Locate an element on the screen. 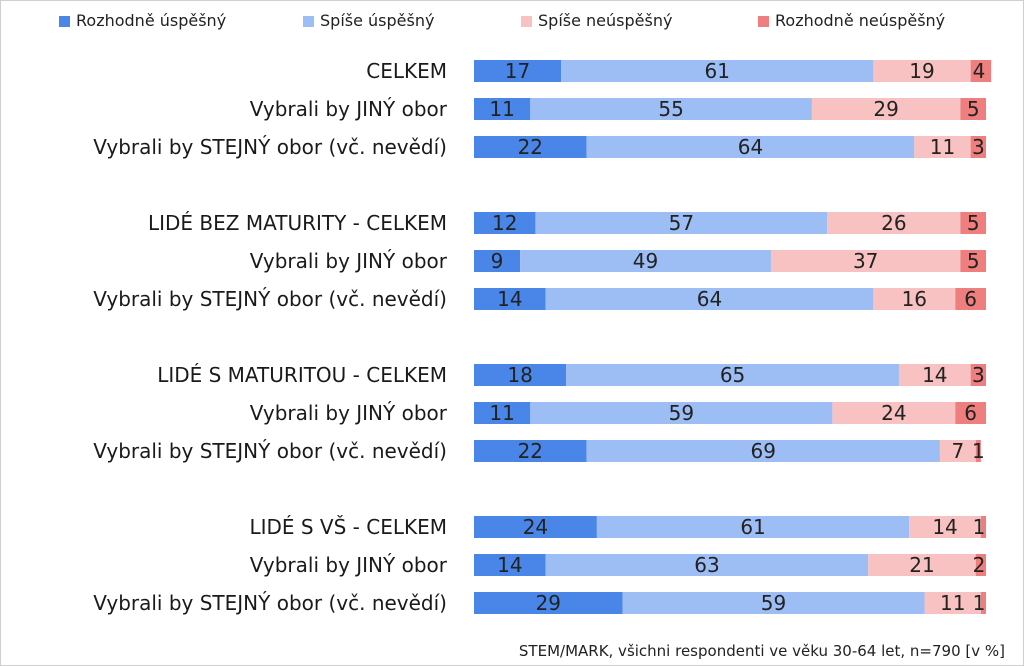 The image size is (1024, 666). bar-value-label: 17 is located at coordinates (517, 71).